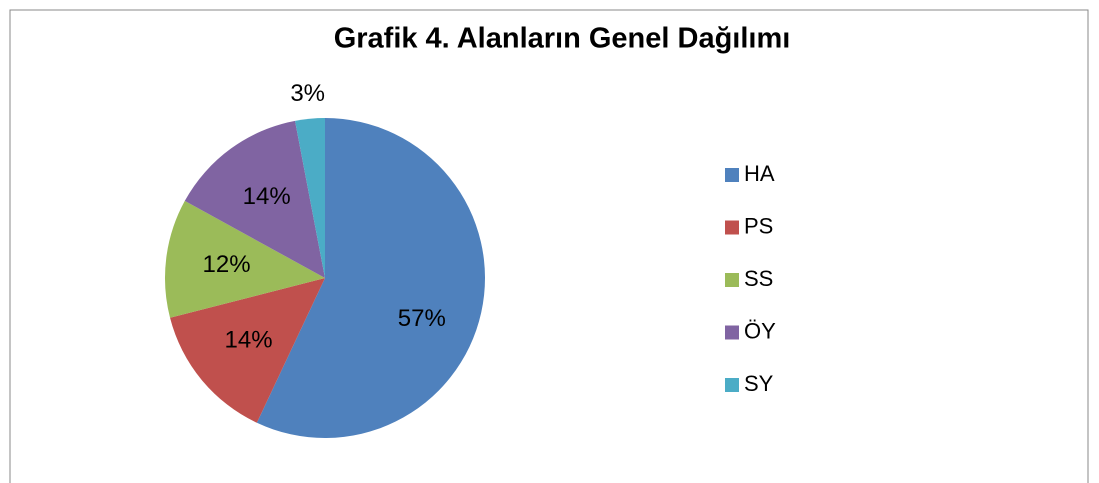 Image resolution: width=1099 pixels, height=483 pixels. What do you see at coordinates (759, 383) in the screenshot?
I see `legend-label: SY` at bounding box center [759, 383].